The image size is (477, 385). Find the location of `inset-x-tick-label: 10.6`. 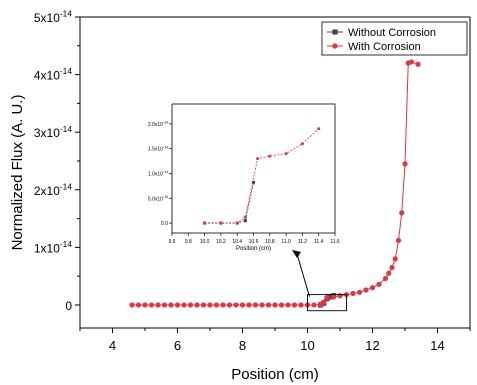

inset-x-tick-label: 10.6 is located at coordinates (254, 242).